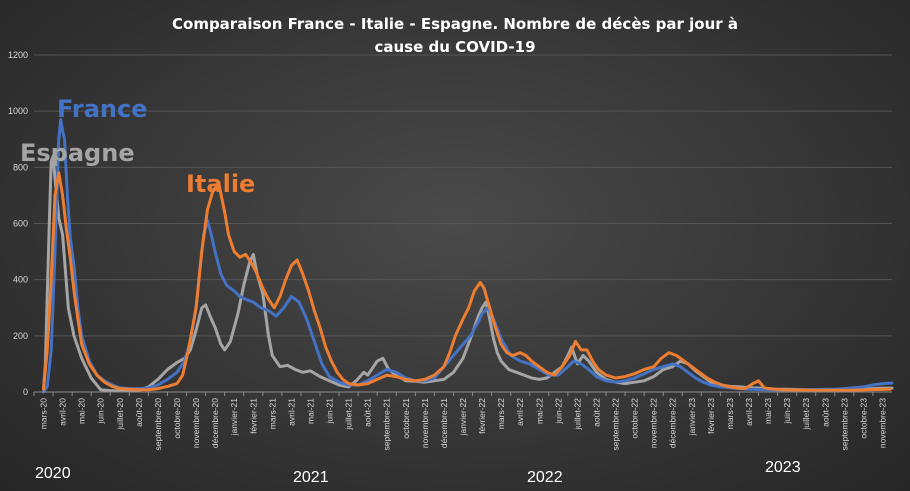 The height and width of the screenshot is (491, 910). I want to click on x-tick-label: août-20, so click(139, 412).